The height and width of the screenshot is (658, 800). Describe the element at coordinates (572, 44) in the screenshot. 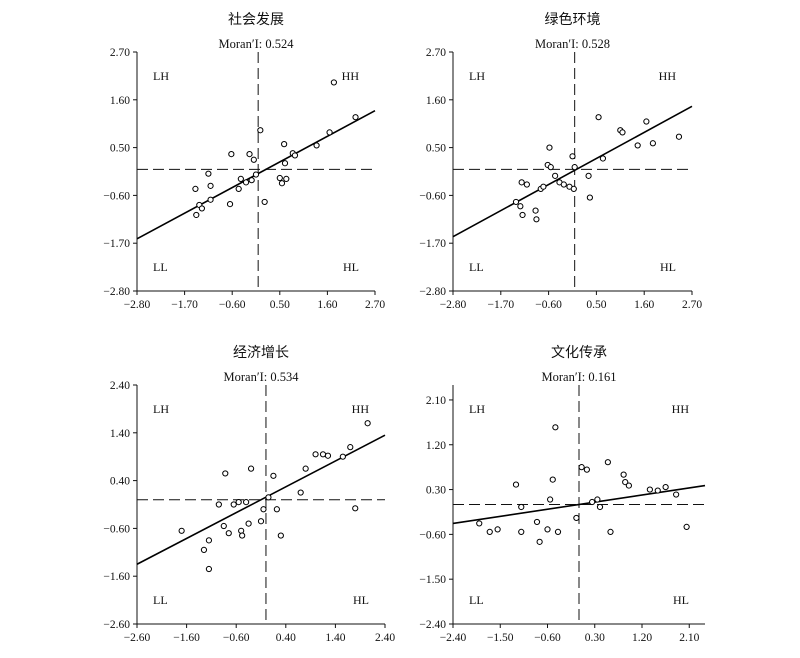

I see `moran-label: Moran′I: 0.528` at that location.